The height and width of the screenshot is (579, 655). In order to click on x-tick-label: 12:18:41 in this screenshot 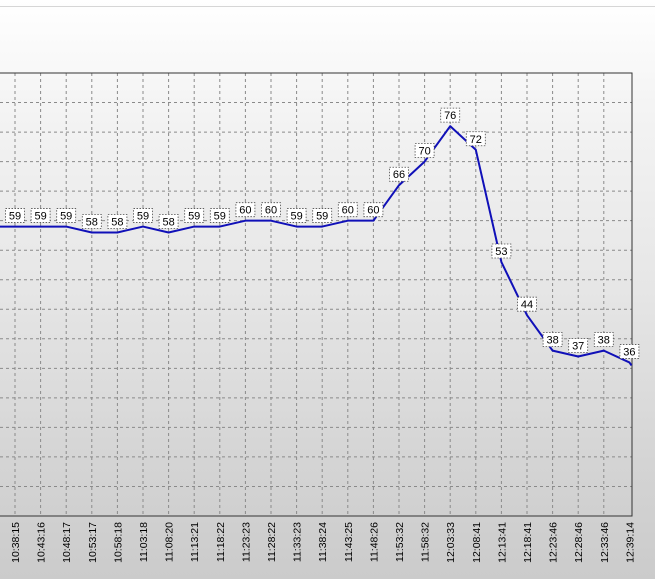, I will do `click(528, 542)`.